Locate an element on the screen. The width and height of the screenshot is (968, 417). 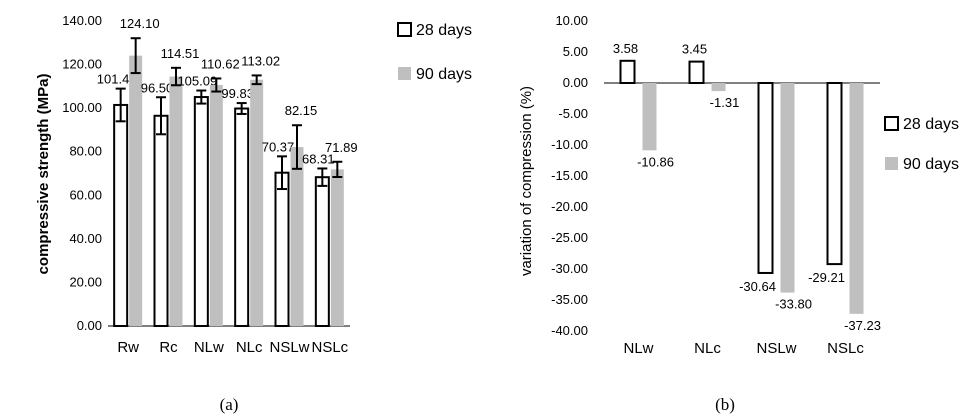
chart-a-ytick-label: 20.00 is located at coordinates (85, 281).